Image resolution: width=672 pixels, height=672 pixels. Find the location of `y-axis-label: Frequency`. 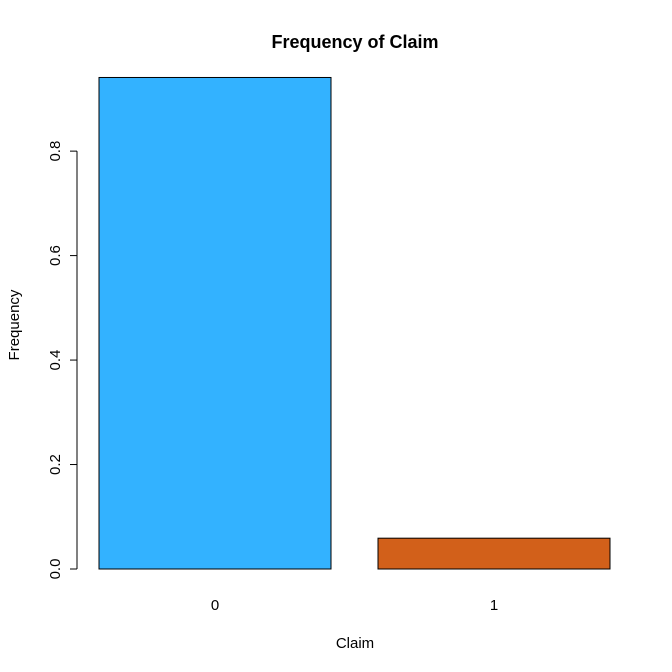

y-axis-label: Frequency is located at coordinates (14, 324).